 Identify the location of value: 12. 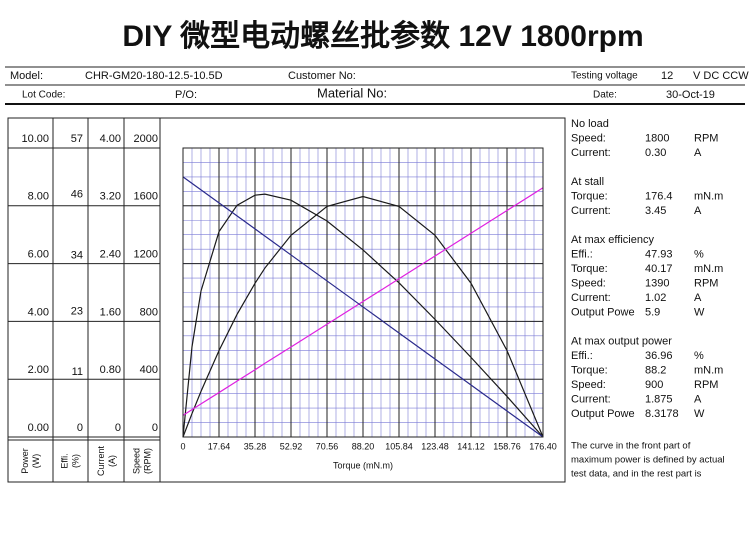
(667, 76).